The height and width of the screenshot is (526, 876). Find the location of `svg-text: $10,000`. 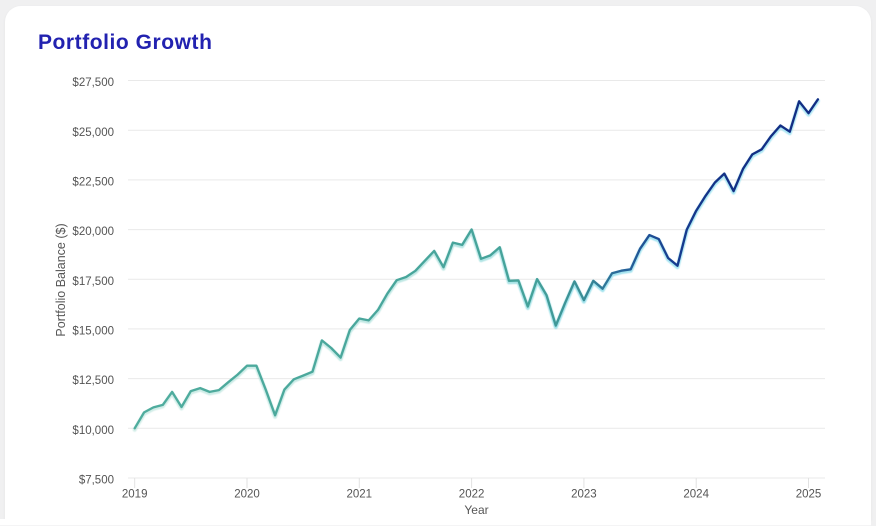

svg-text: $10,000 is located at coordinates (93, 431).